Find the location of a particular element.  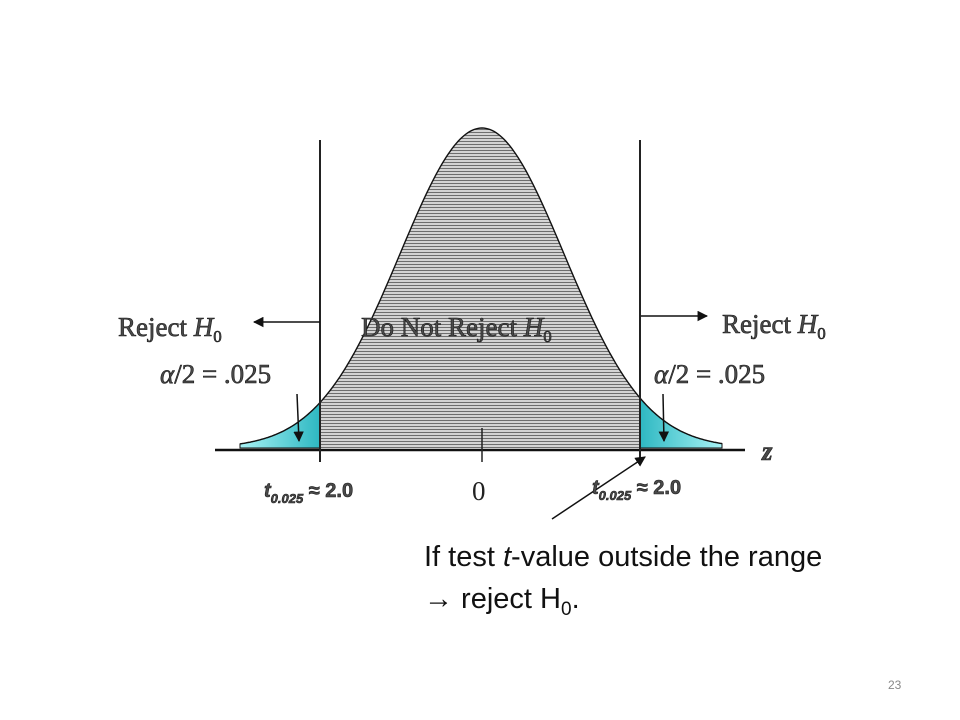

left-reject-label: Reject H0 is located at coordinates (170, 329).